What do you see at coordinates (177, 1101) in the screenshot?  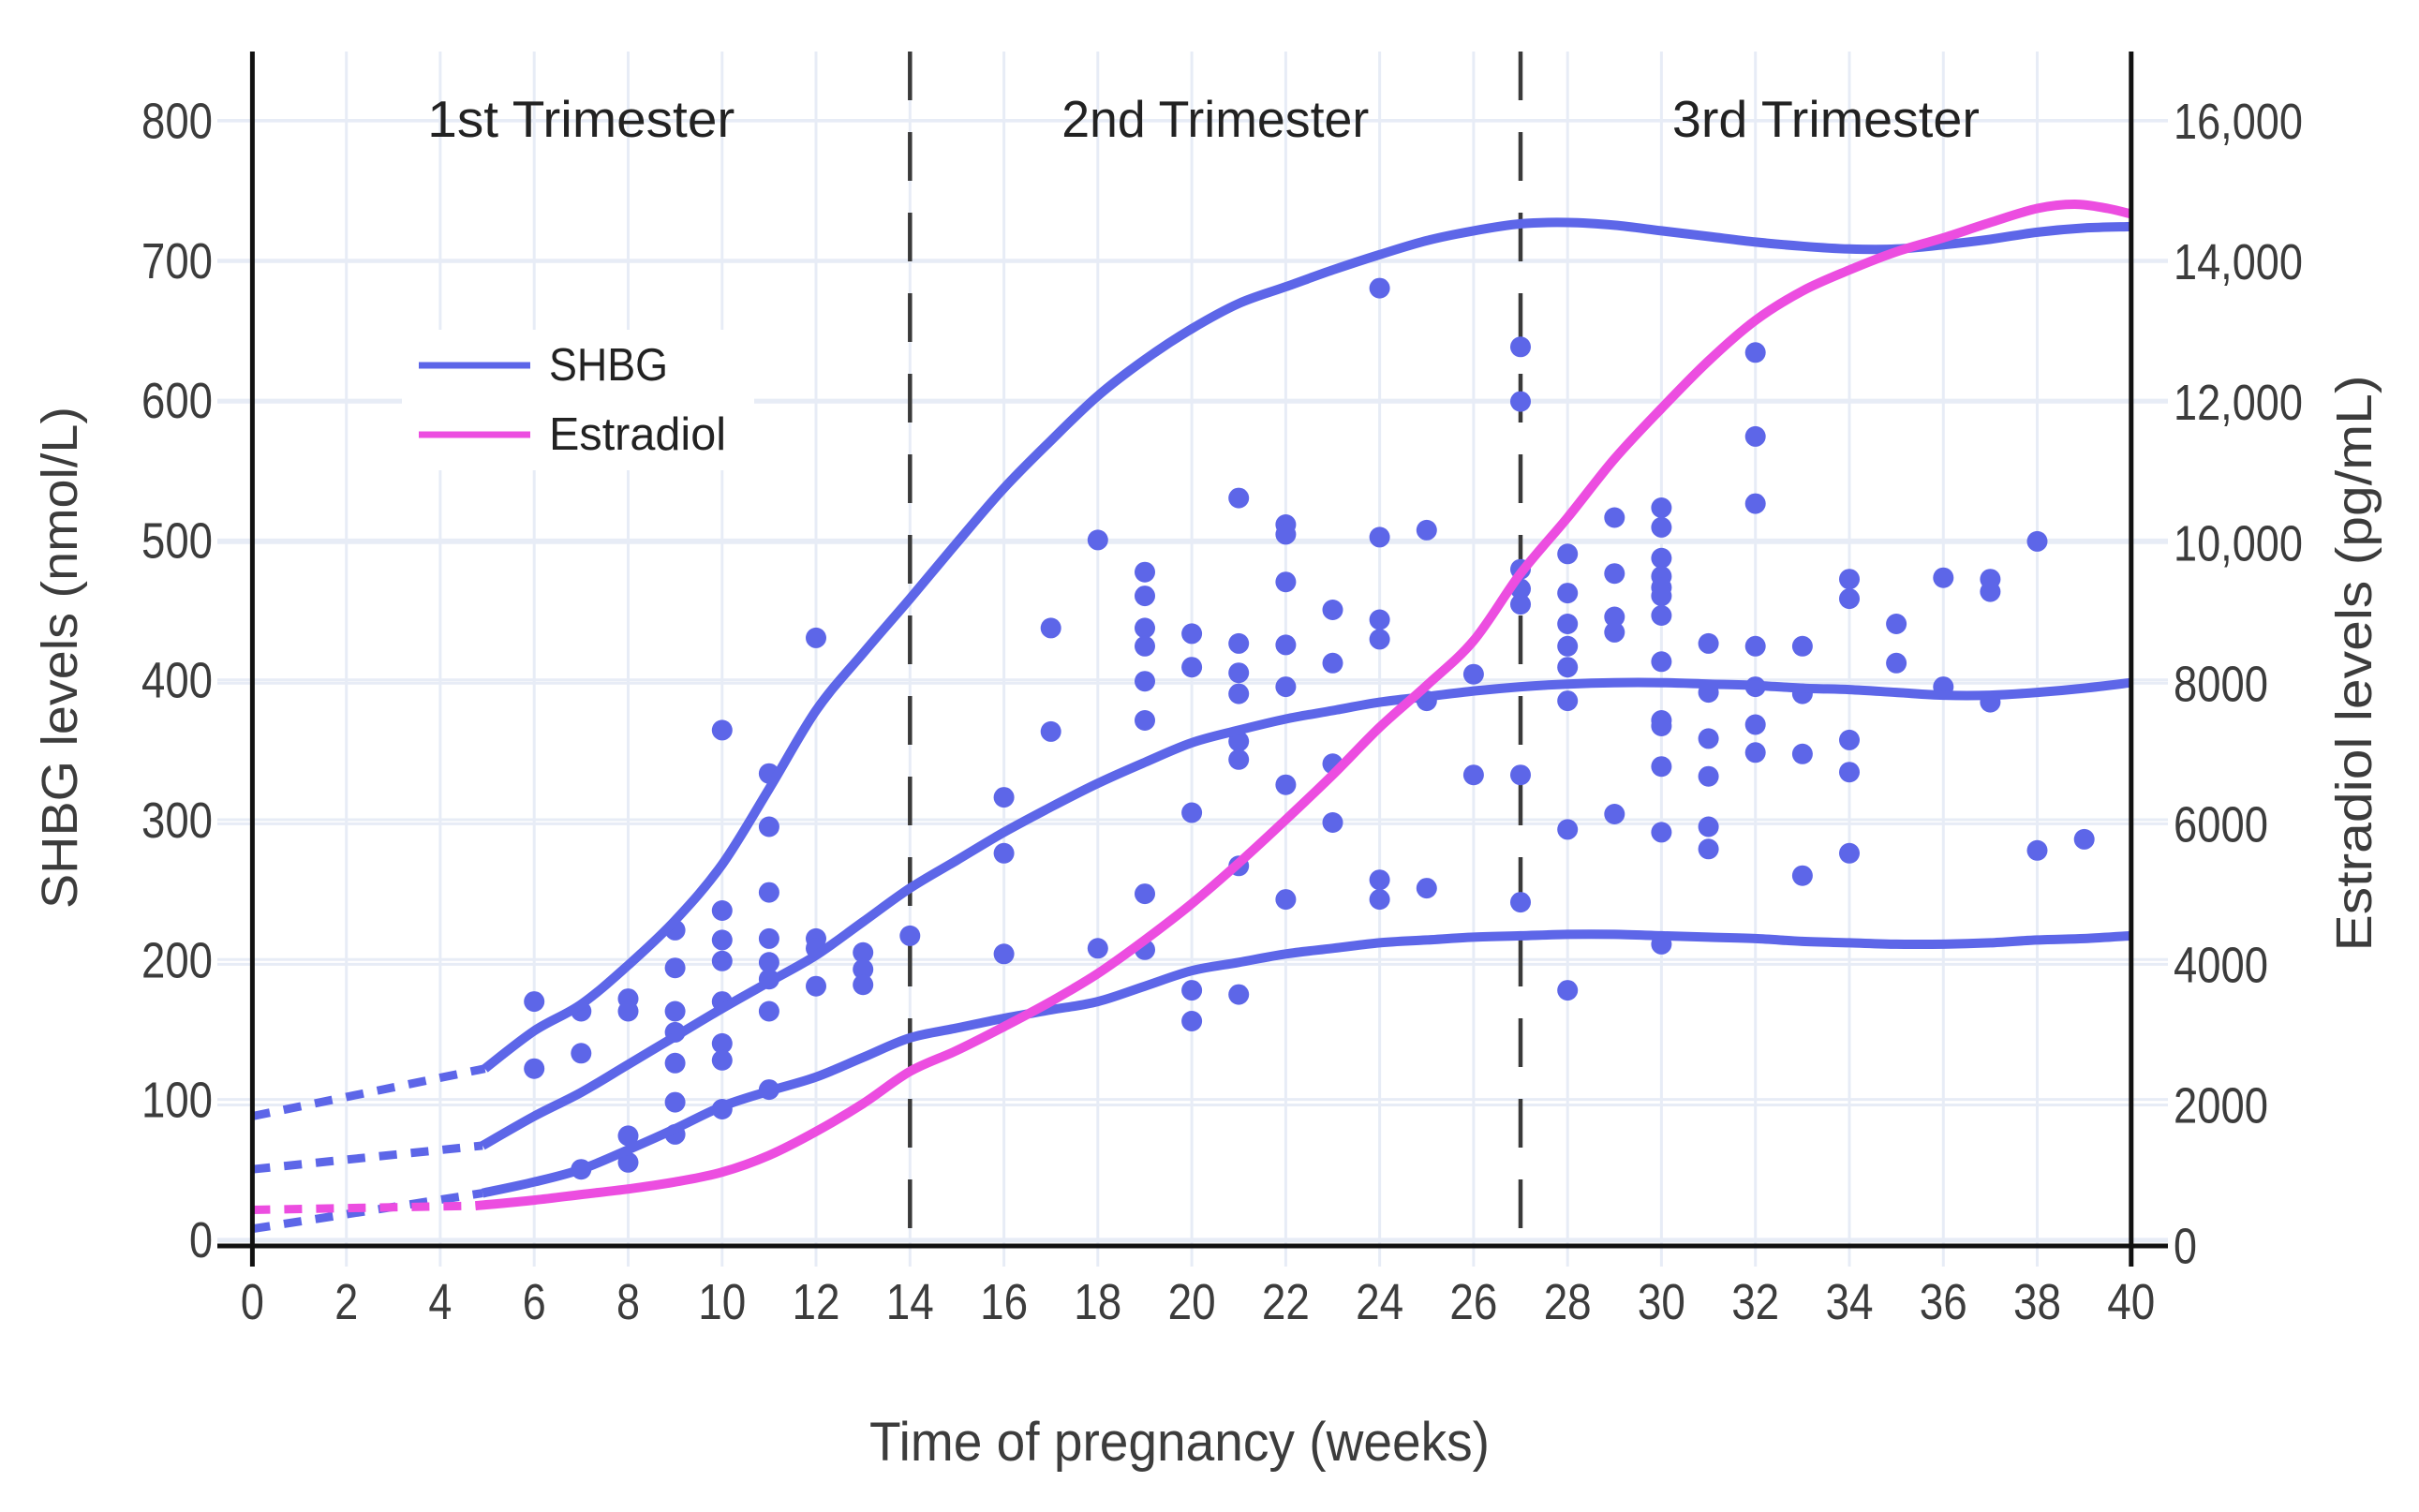 I see `svg-text: 100` at bounding box center [177, 1101].